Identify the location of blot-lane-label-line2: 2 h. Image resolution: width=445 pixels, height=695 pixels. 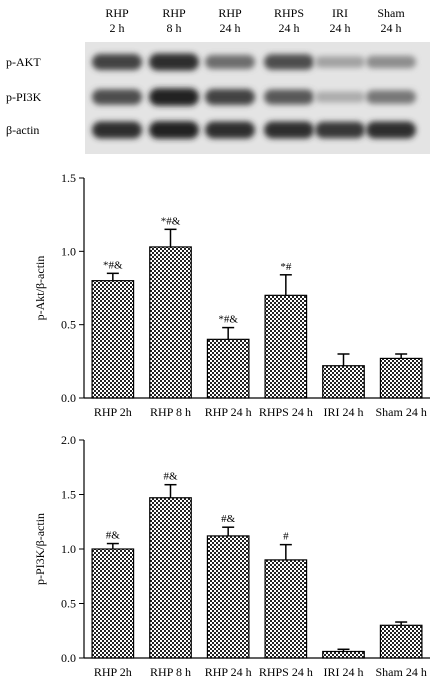
(117, 28).